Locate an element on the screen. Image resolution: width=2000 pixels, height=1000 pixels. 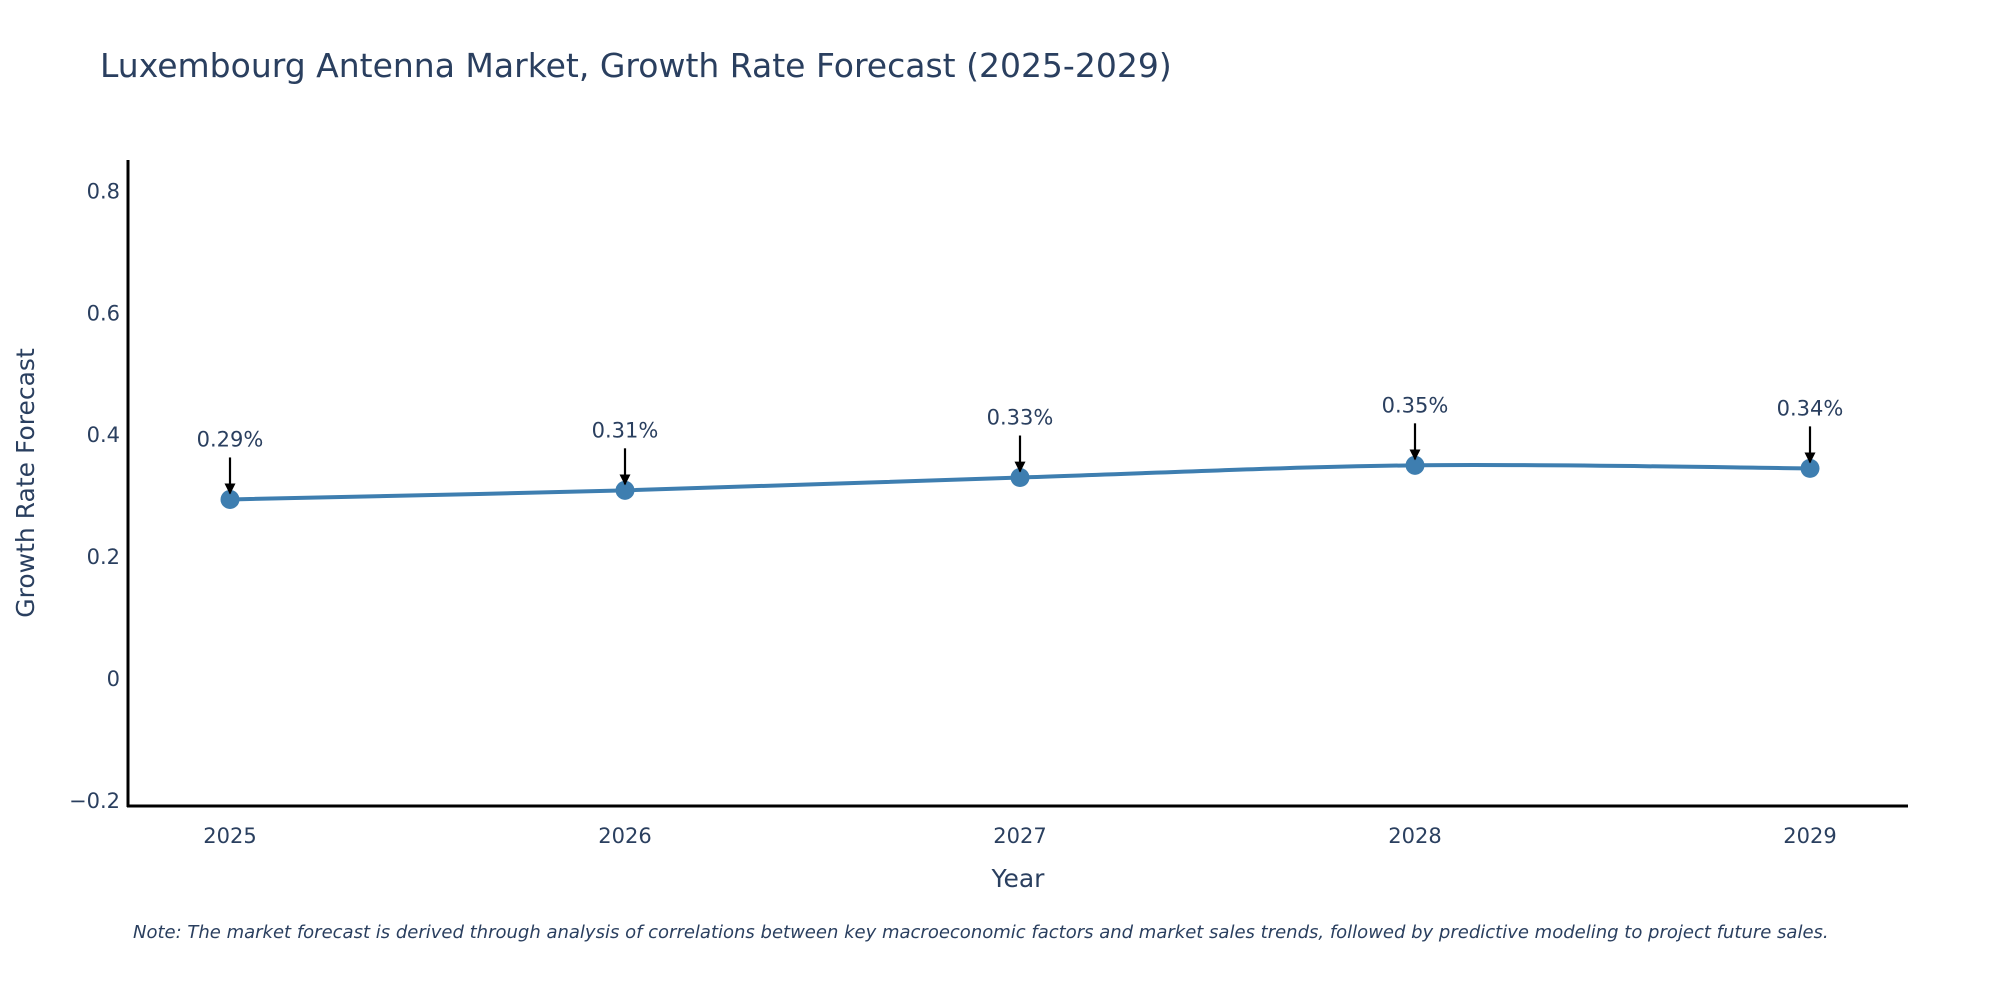
y-tick-label: 0.4 is located at coordinates (103, 435).